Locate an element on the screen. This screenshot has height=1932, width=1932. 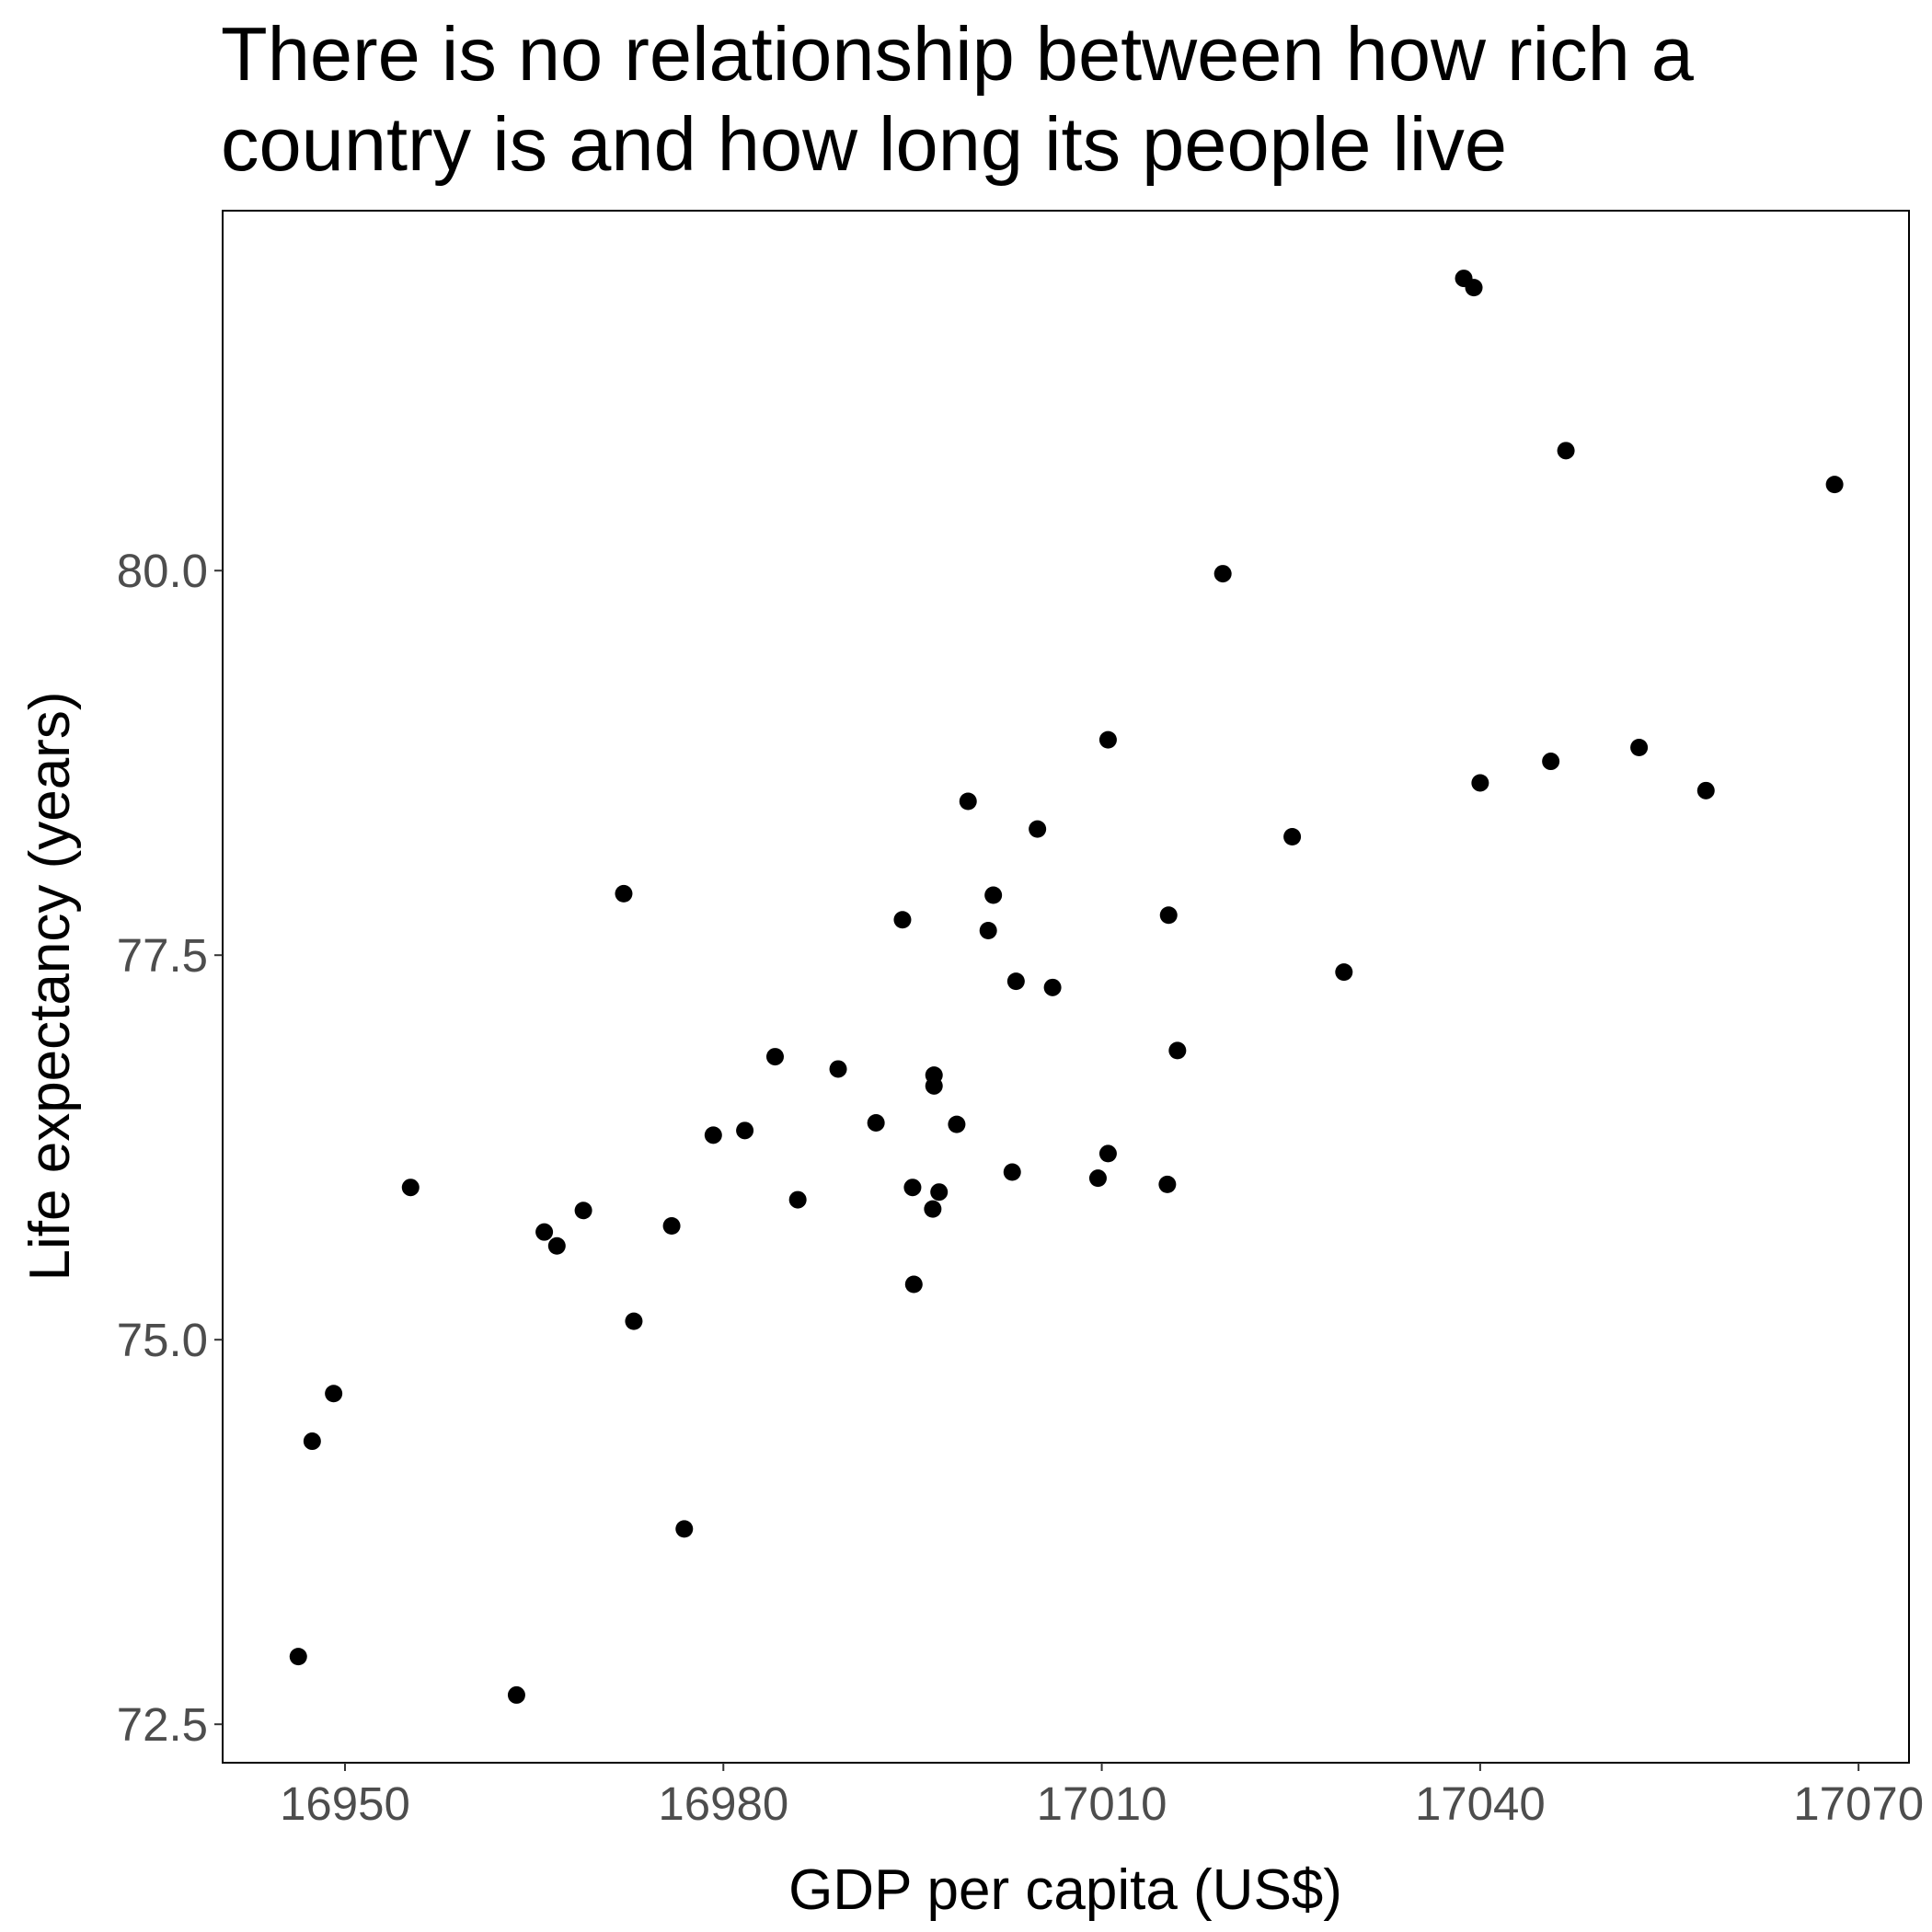
y-tick-label: 72.5 is located at coordinates (162, 1724).